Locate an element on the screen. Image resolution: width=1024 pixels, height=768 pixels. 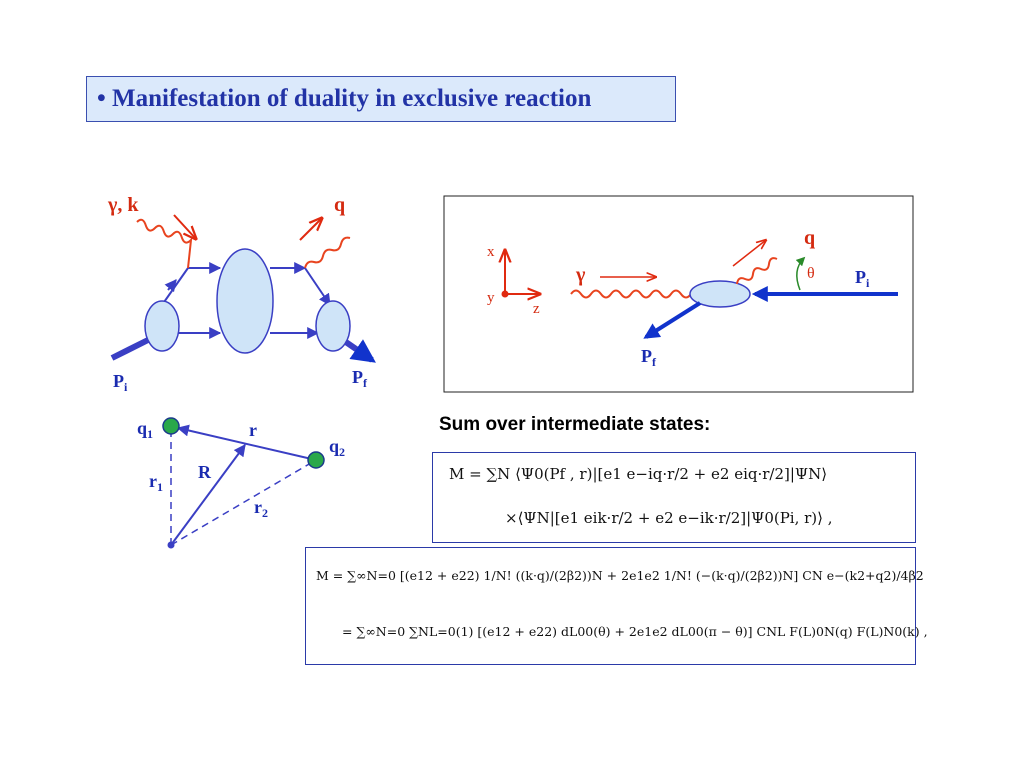
target-blob is located at coordinates (720, 294).